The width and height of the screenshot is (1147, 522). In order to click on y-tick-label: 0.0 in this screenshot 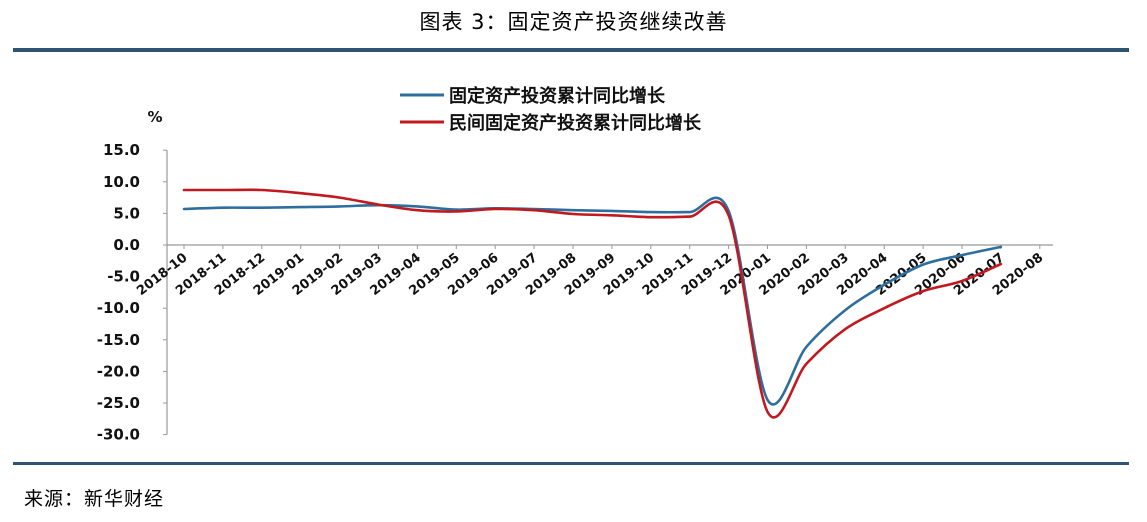, I will do `click(126, 245)`.